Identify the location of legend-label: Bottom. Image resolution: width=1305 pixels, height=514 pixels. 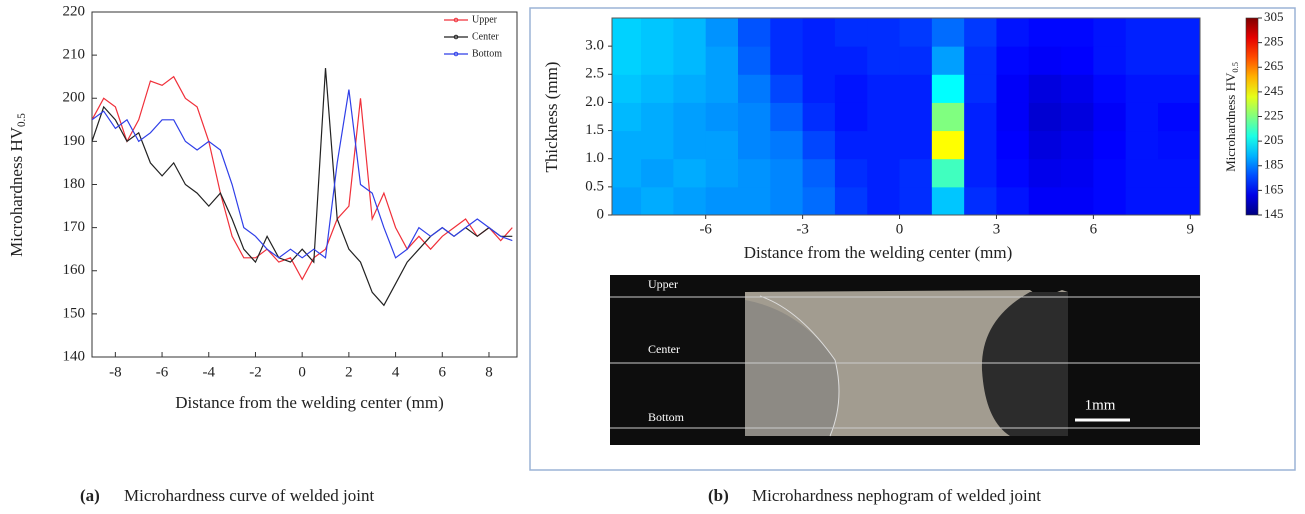
(487, 53).